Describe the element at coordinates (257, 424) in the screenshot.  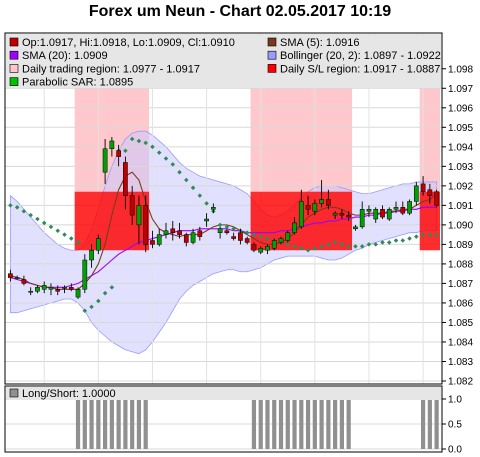
I see `longshort-bars` at that location.